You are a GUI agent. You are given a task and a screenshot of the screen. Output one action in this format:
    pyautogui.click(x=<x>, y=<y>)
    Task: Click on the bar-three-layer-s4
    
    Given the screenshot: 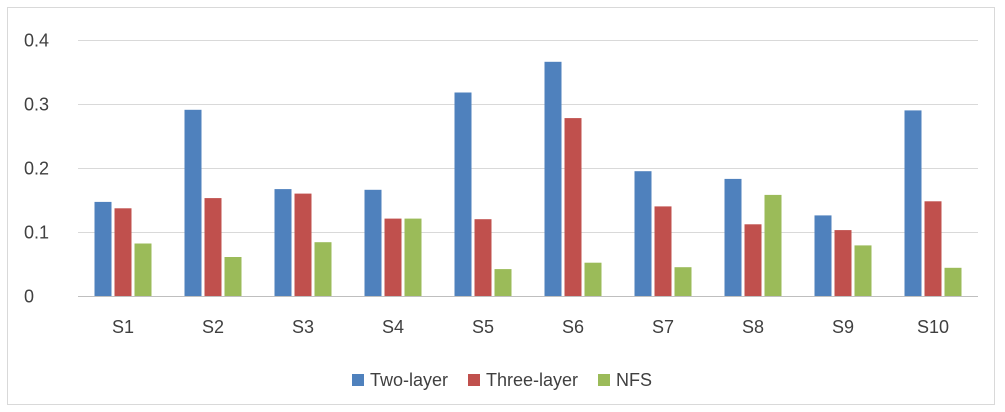 What is the action you would take?
    pyautogui.click(x=393, y=257)
    